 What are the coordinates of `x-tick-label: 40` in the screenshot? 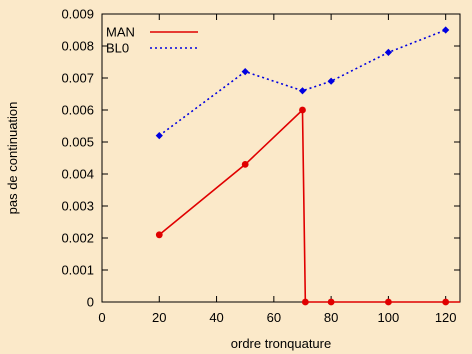 It's located at (216, 317).